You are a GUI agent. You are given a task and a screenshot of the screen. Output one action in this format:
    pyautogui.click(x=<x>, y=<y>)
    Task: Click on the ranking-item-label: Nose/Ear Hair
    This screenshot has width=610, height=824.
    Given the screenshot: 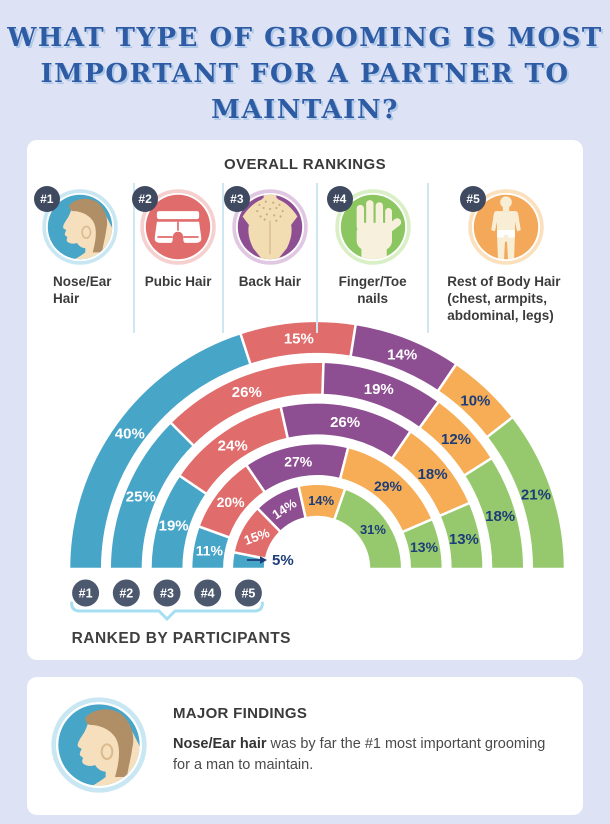 What is the action you would take?
    pyautogui.click(x=82, y=290)
    